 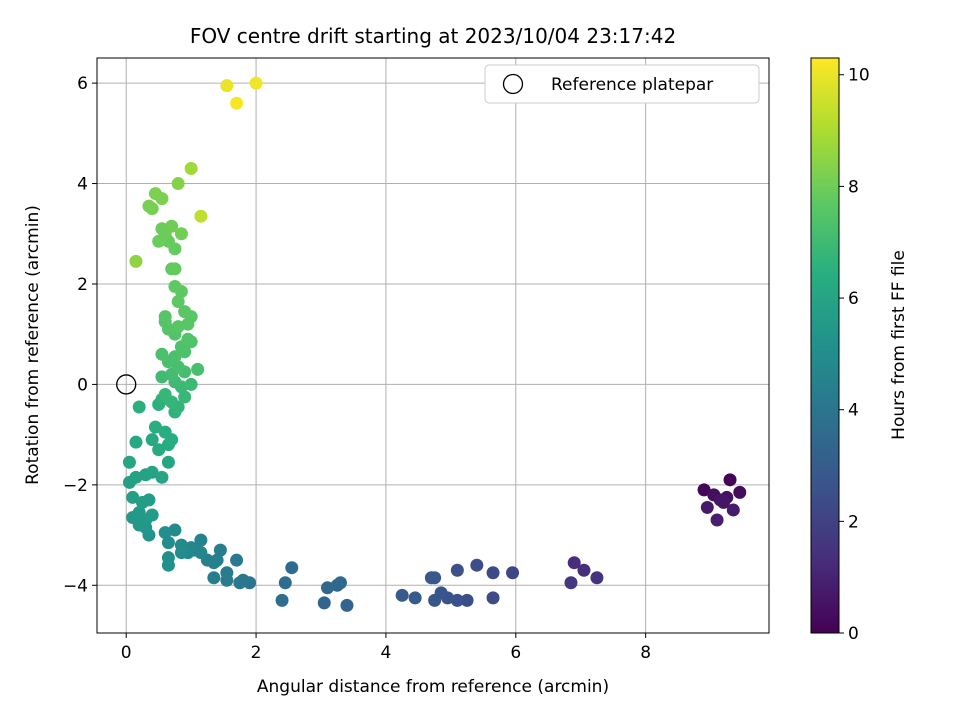 What do you see at coordinates (75, 586) in the screenshot?
I see `y-tick-label: −4` at bounding box center [75, 586].